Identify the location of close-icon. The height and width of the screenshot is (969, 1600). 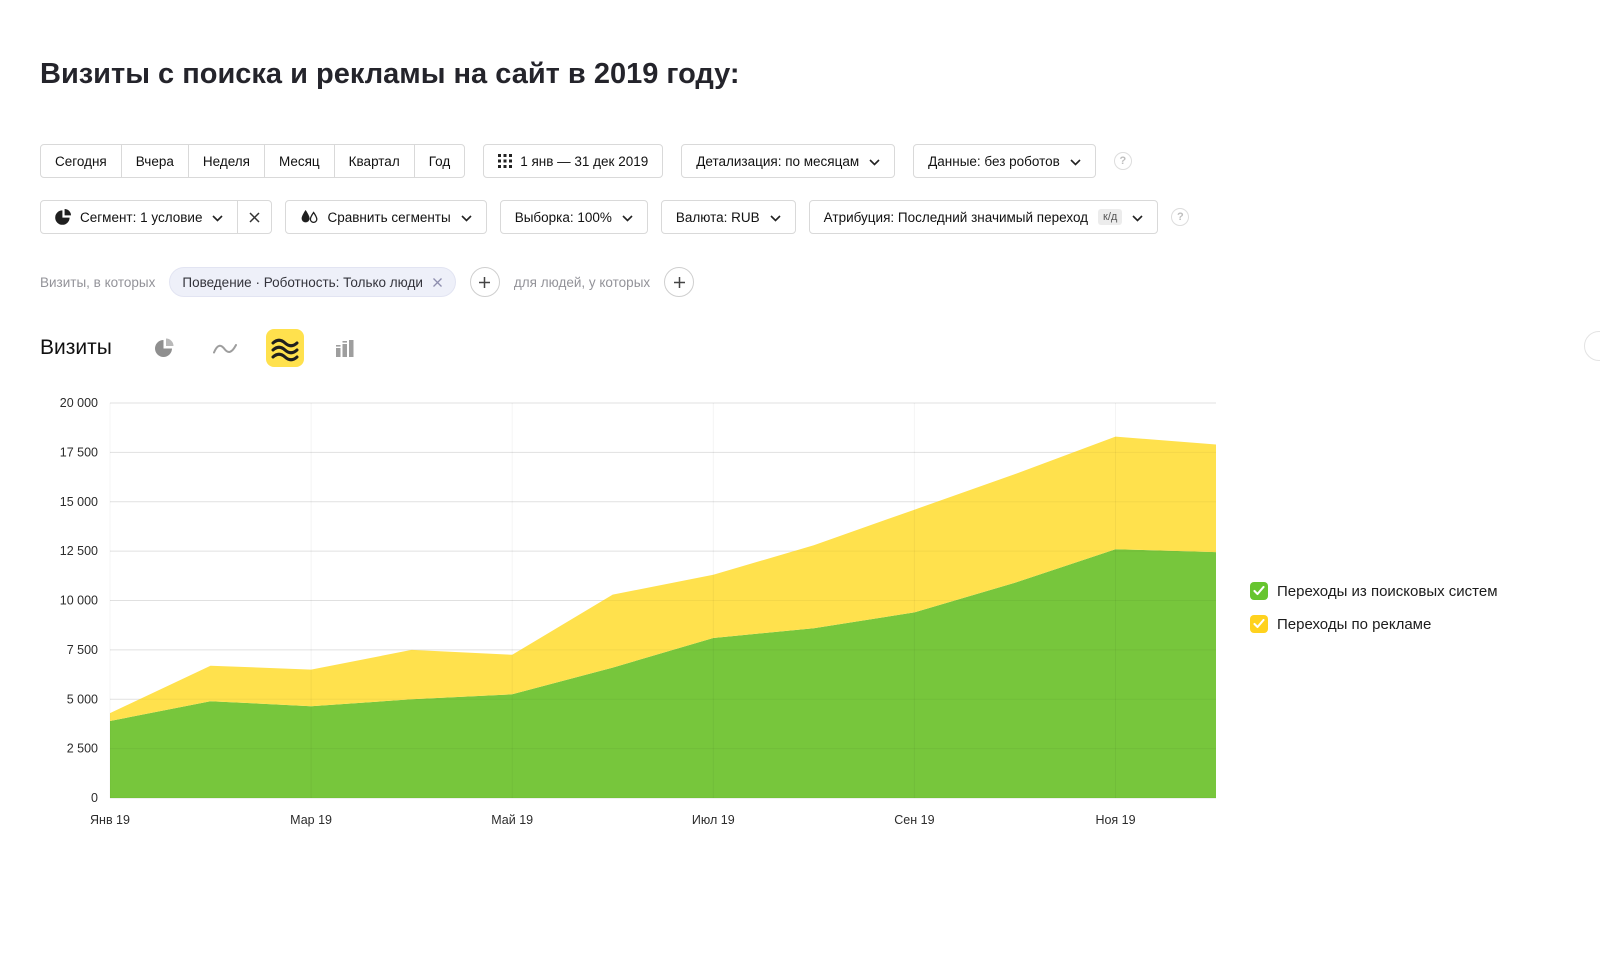
(255, 217).